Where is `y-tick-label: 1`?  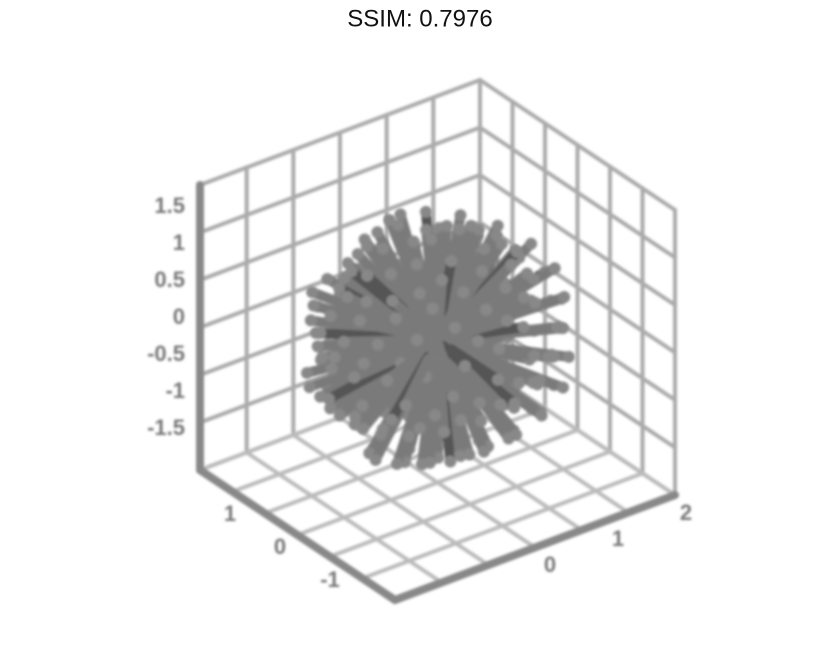
y-tick-label: 1 is located at coordinates (618, 538).